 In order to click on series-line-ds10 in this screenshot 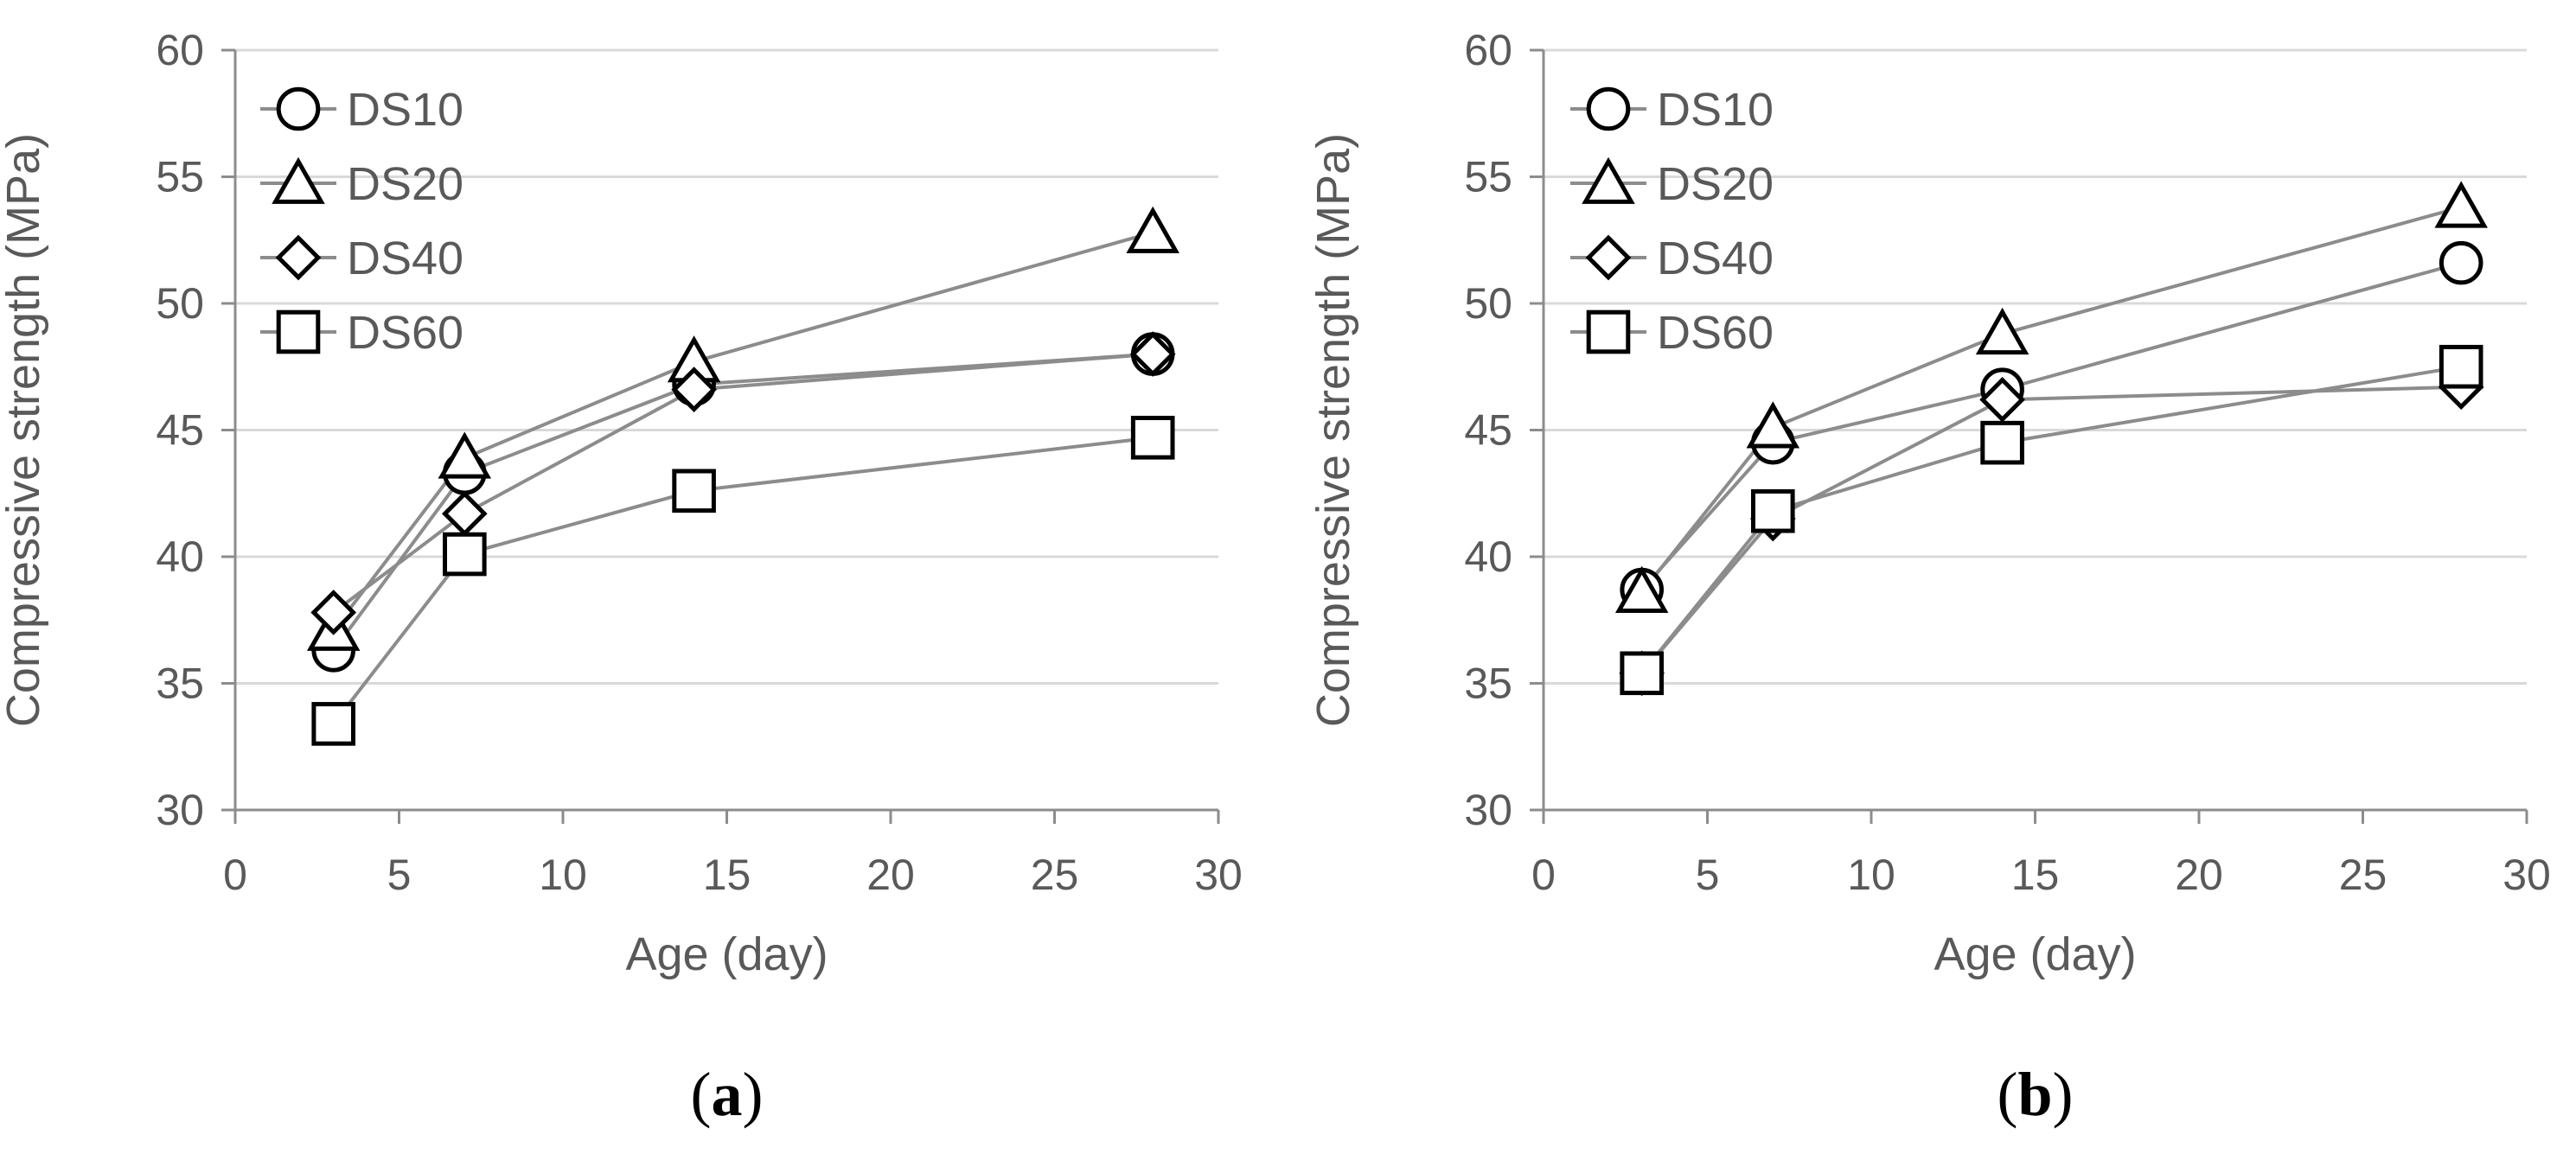, I will do `click(2051, 426)`.